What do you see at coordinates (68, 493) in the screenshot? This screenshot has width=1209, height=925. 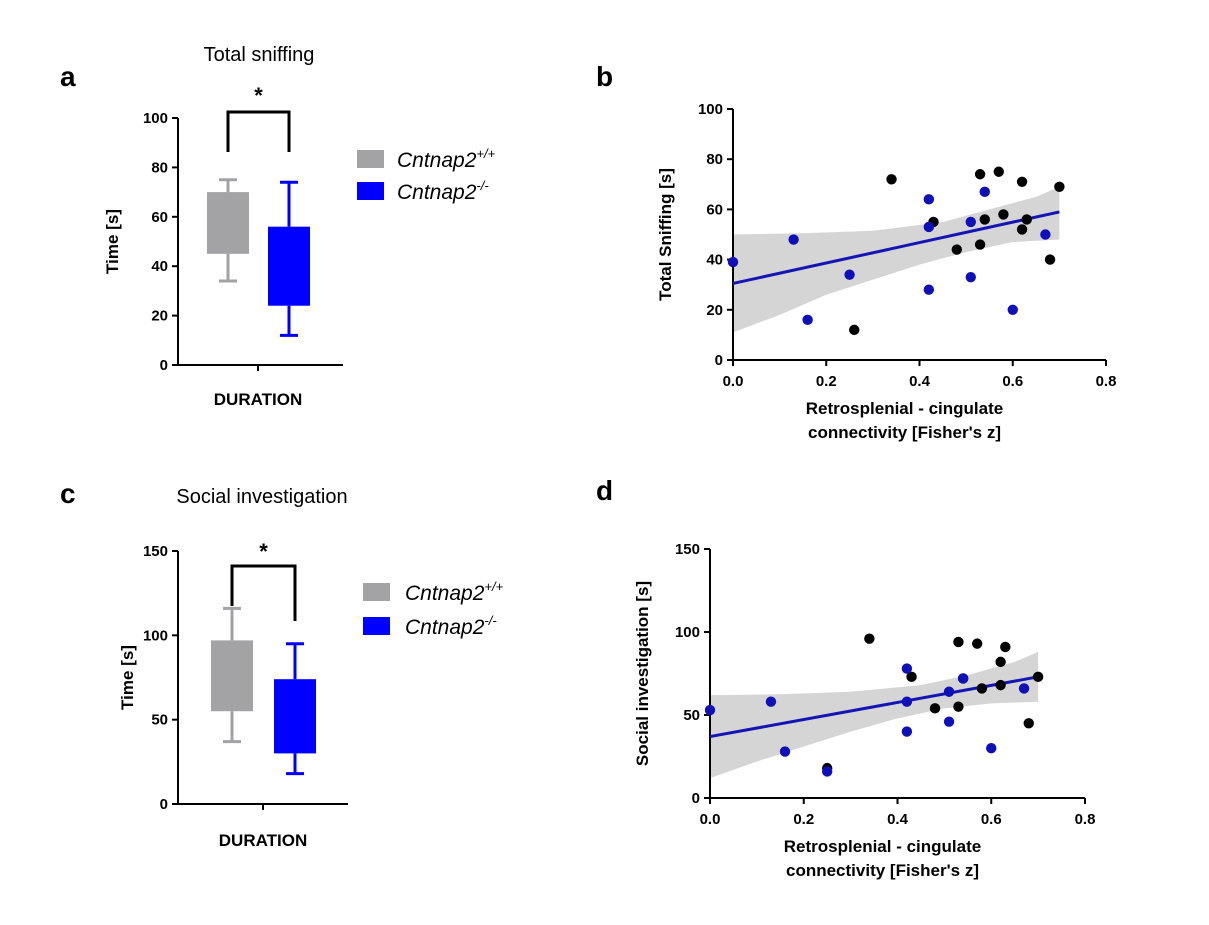 I see `panel-letter-c: c` at bounding box center [68, 493].